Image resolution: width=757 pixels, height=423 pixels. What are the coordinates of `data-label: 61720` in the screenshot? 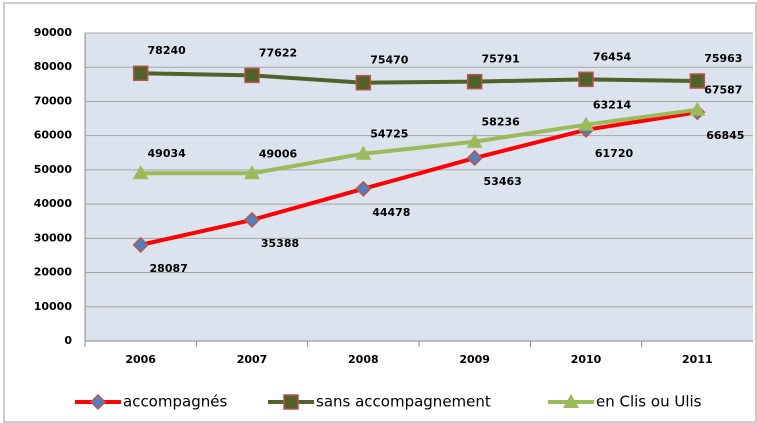 It's located at (614, 153).